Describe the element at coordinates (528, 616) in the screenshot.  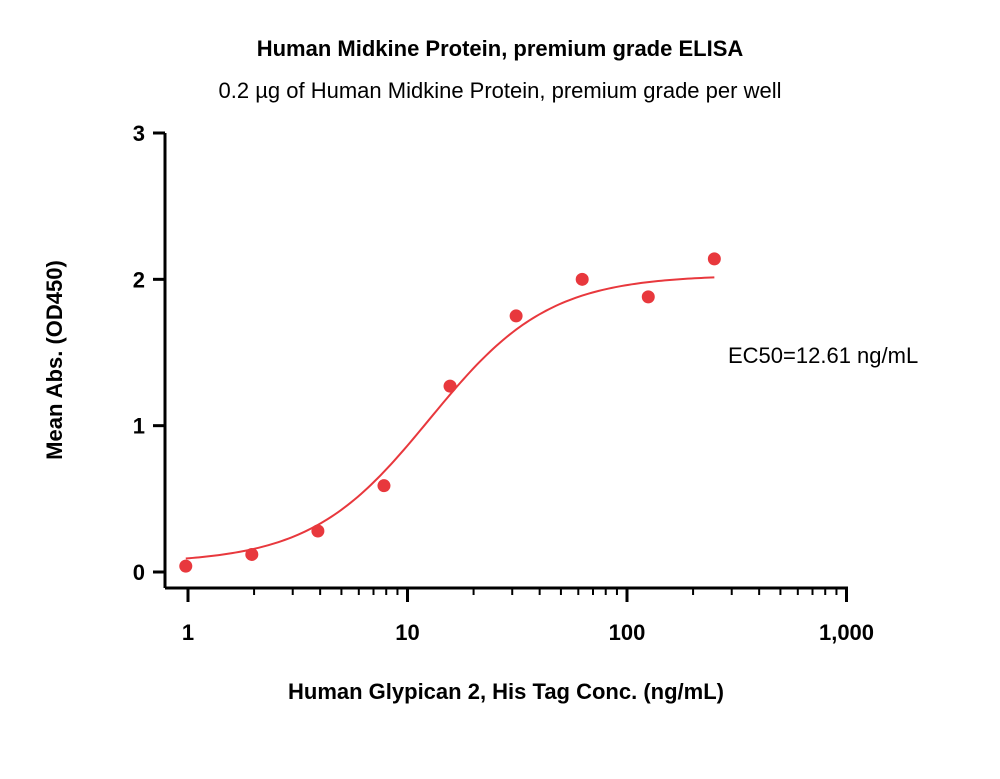
I see `x-axis-ticks: 1 10 100 1,000` at that location.